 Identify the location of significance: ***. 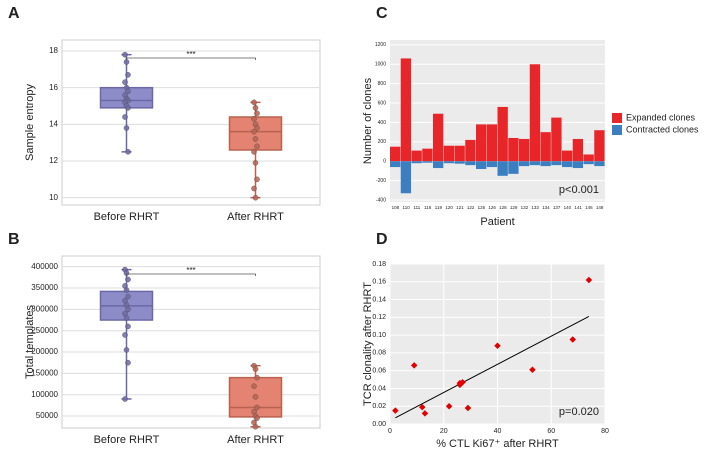
(190, 270).